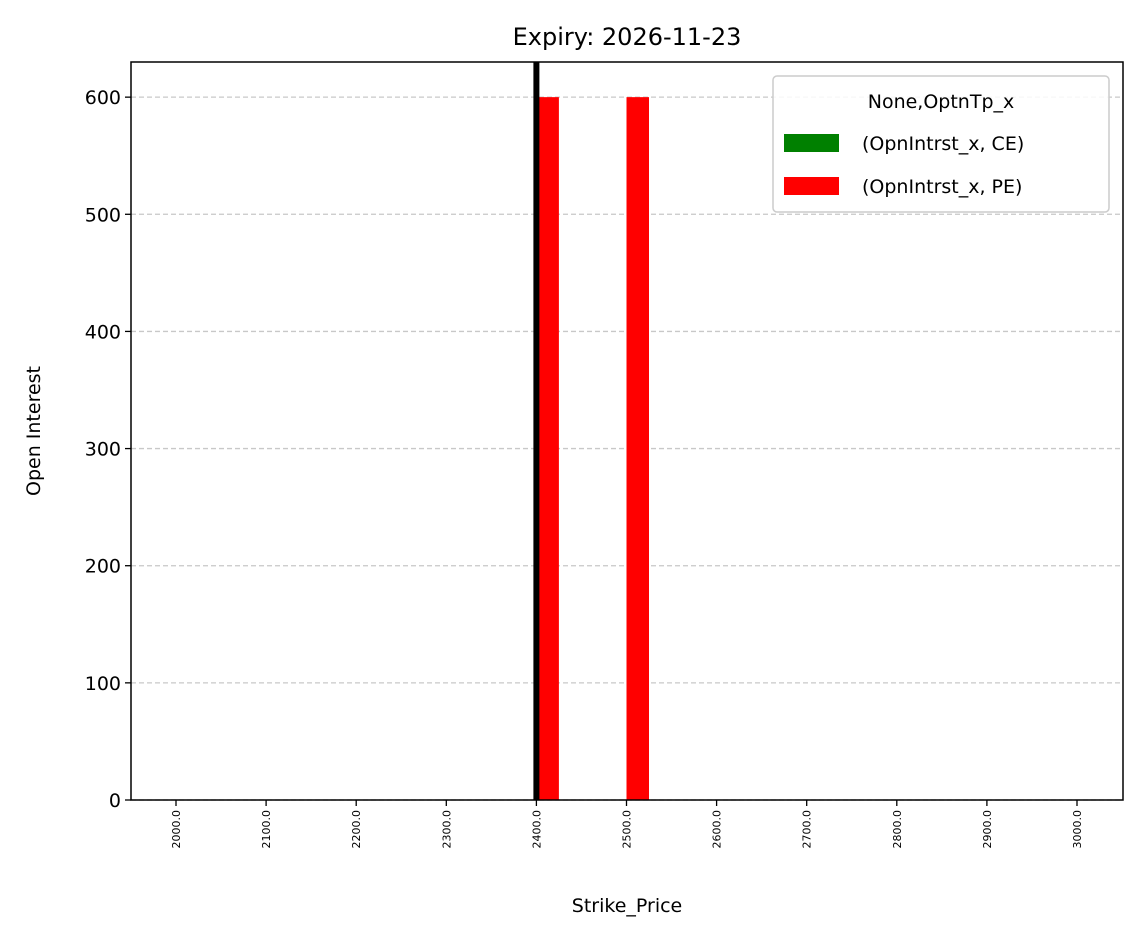  I want to click on x-tick-label: 2900.0, so click(987, 829).